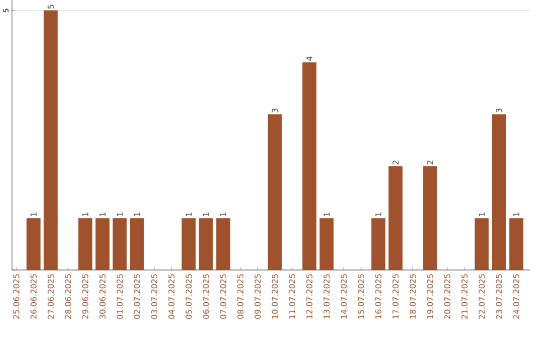 The image size is (540, 340). I want to click on x-tick-label: 22.07.2025, so click(481, 296).